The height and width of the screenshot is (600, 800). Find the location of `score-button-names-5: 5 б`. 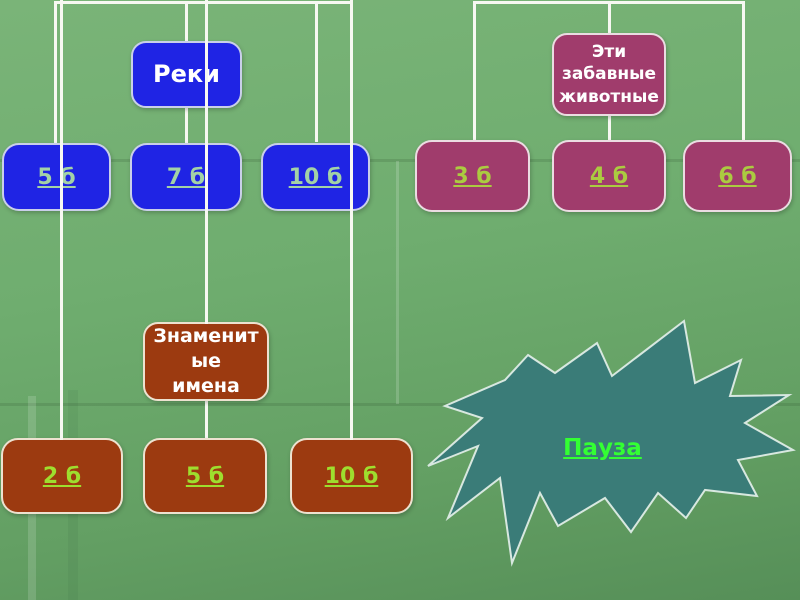

score-button-names-5: 5 б is located at coordinates (205, 476).